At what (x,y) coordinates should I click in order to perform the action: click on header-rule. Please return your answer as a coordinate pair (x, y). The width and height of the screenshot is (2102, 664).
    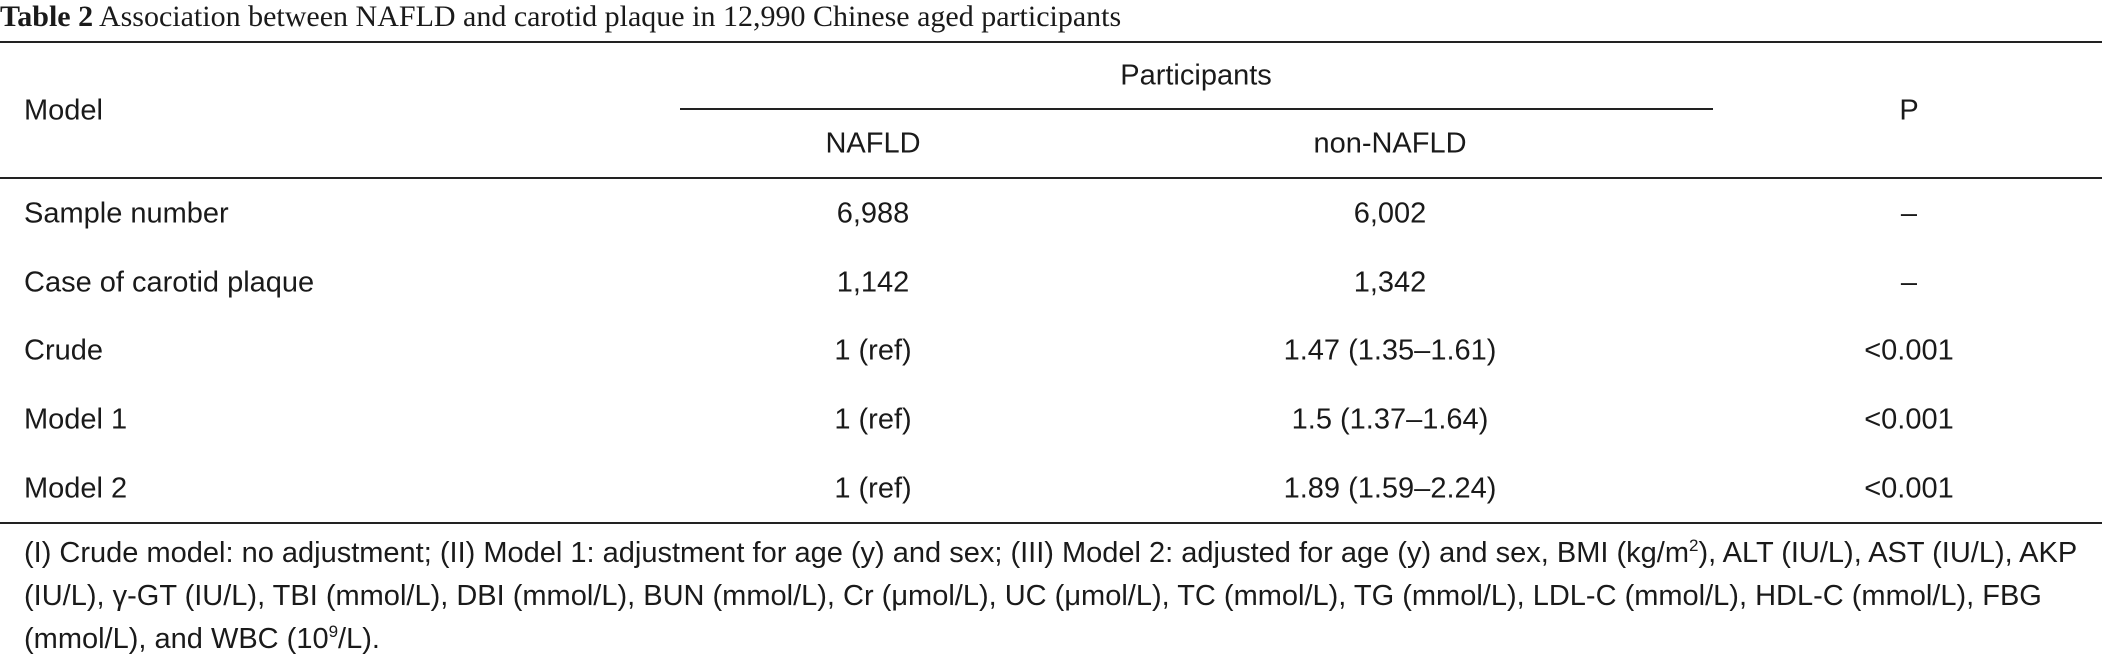
    Looking at the image, I should click on (1051, 178).